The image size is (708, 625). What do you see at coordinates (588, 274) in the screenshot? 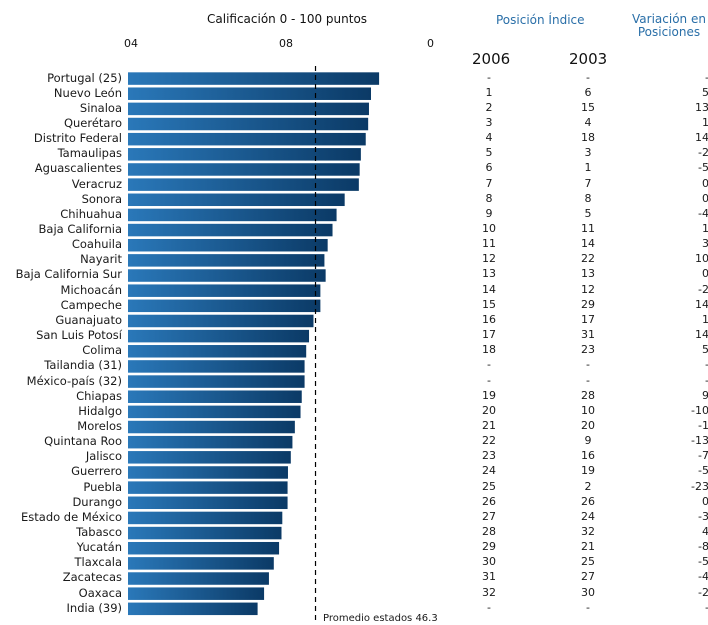
I see `pos-2003-cell: 13` at bounding box center [588, 274].